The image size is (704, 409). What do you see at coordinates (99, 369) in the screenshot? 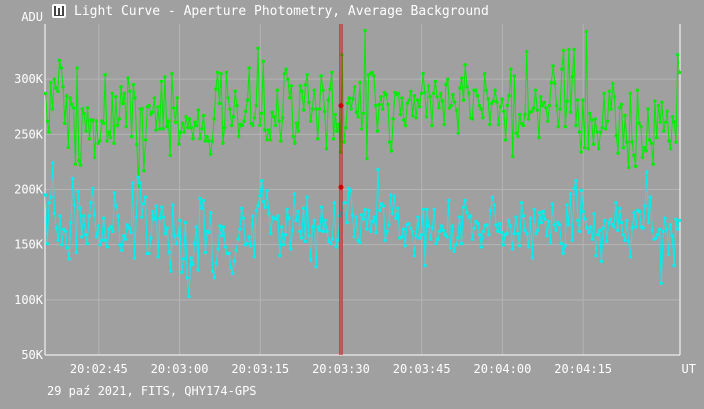
I see `x-tick-label: 20:02:45` at bounding box center [99, 369].